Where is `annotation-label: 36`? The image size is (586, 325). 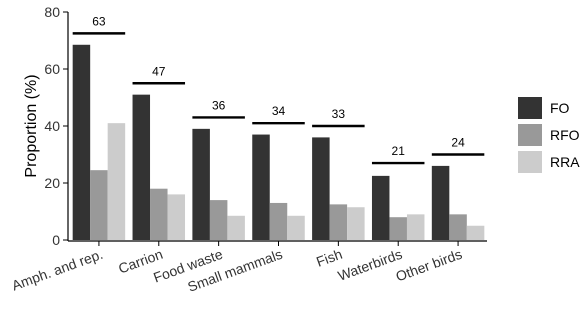
annotation-label: 36 is located at coordinates (219, 105).